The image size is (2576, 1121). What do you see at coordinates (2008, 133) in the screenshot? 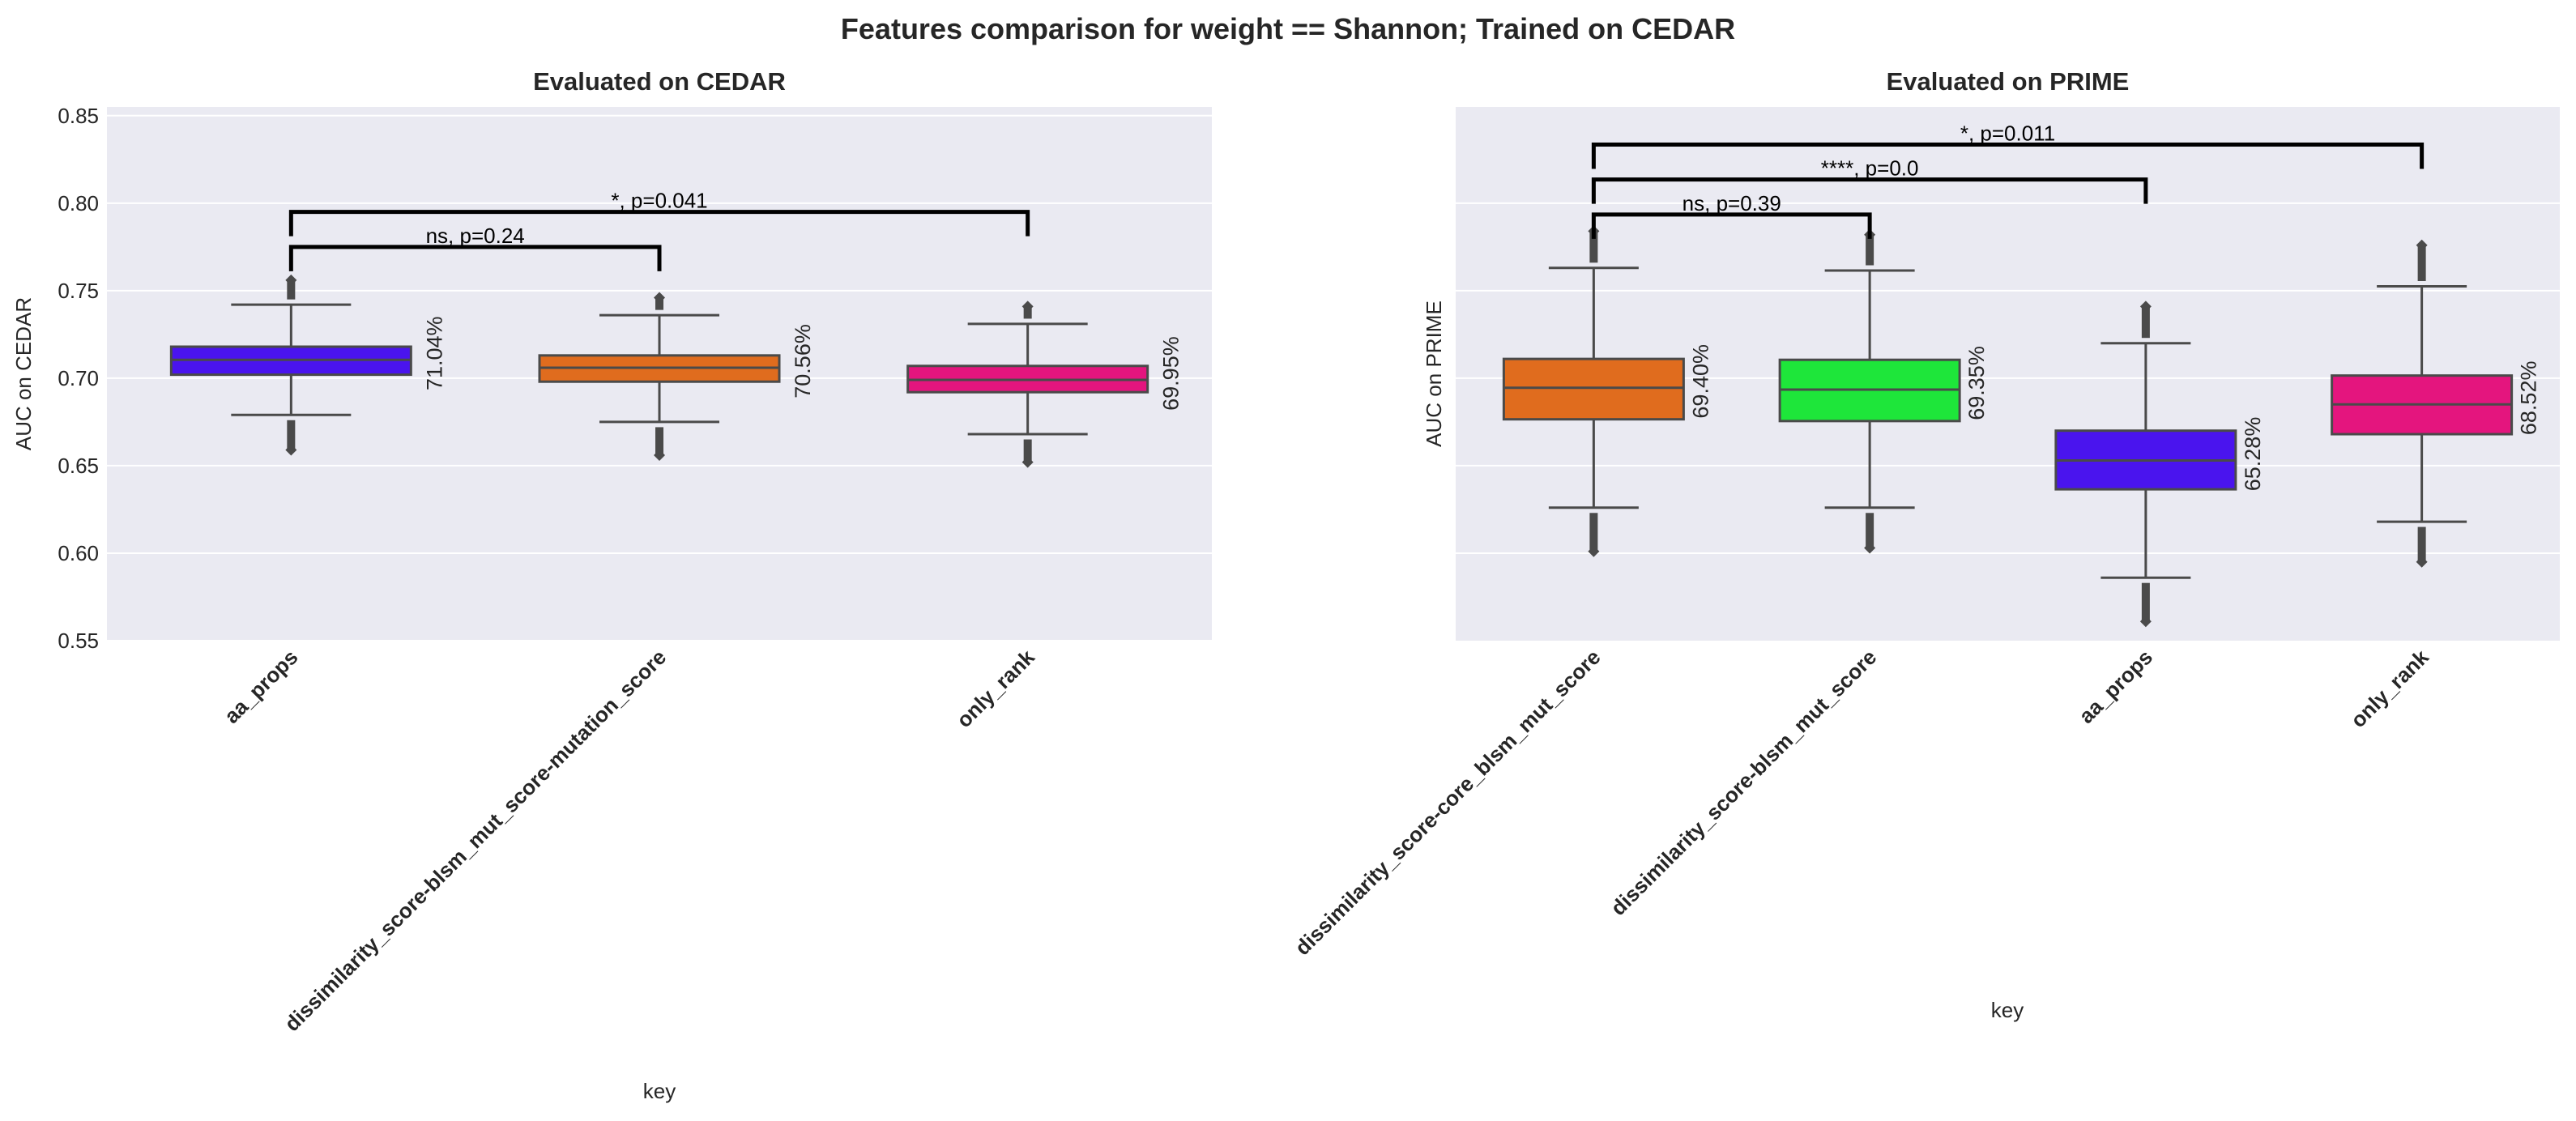
I see `significance-label: *, p=0.011` at bounding box center [2008, 133].